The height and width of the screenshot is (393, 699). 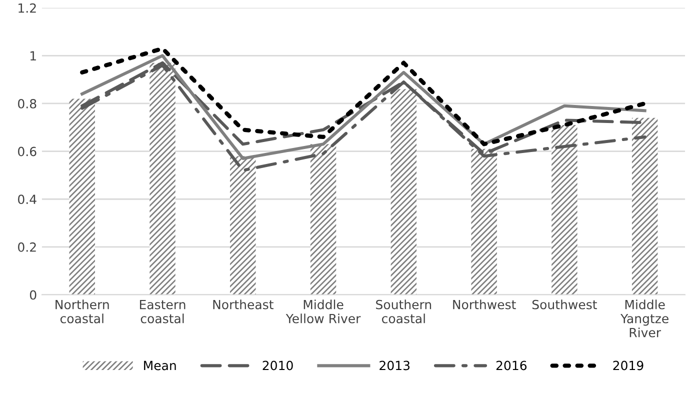 What do you see at coordinates (644, 319) in the screenshot?
I see `x-tick-label: Middle Yangtze River` at bounding box center [644, 319].